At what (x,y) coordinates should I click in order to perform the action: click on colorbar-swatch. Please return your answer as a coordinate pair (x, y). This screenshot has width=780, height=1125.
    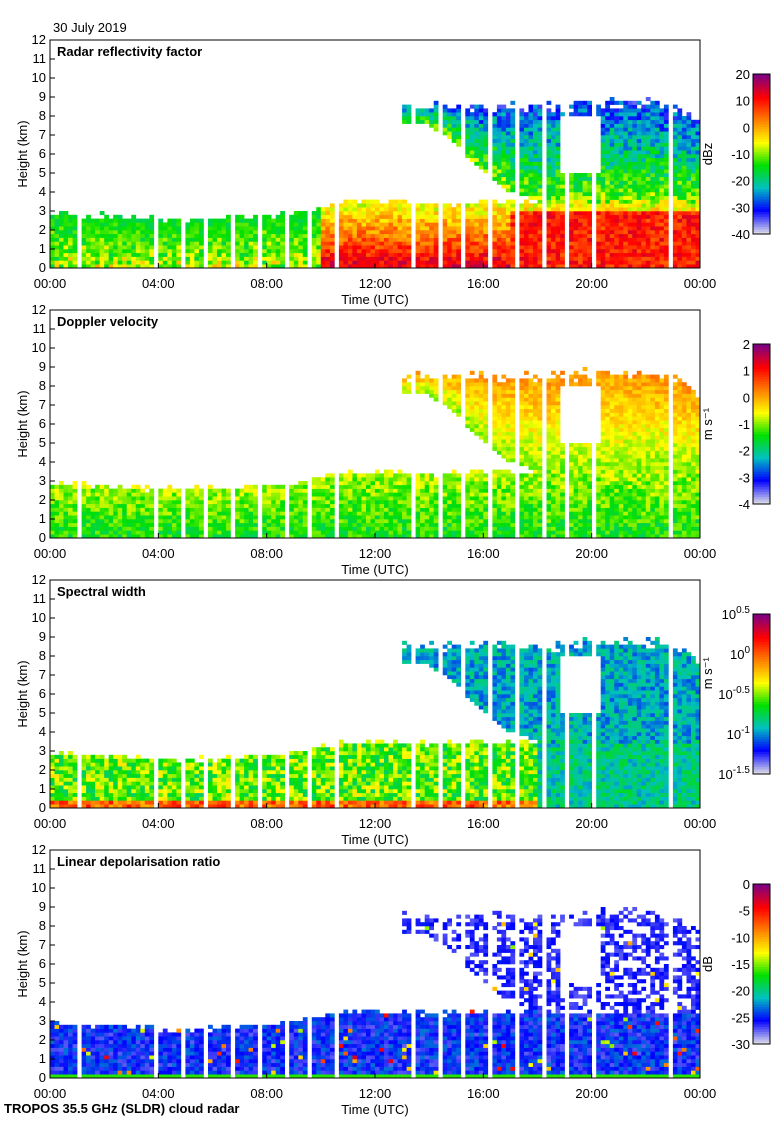
    Looking at the image, I should click on (761, 188).